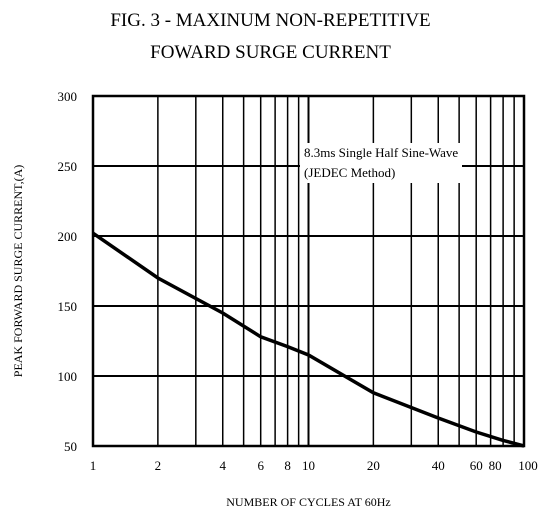 Image resolution: width=541 pixels, height=514 pixels. Describe the element at coordinates (93, 465) in the screenshot. I see `x-tick-label: 1` at that location.